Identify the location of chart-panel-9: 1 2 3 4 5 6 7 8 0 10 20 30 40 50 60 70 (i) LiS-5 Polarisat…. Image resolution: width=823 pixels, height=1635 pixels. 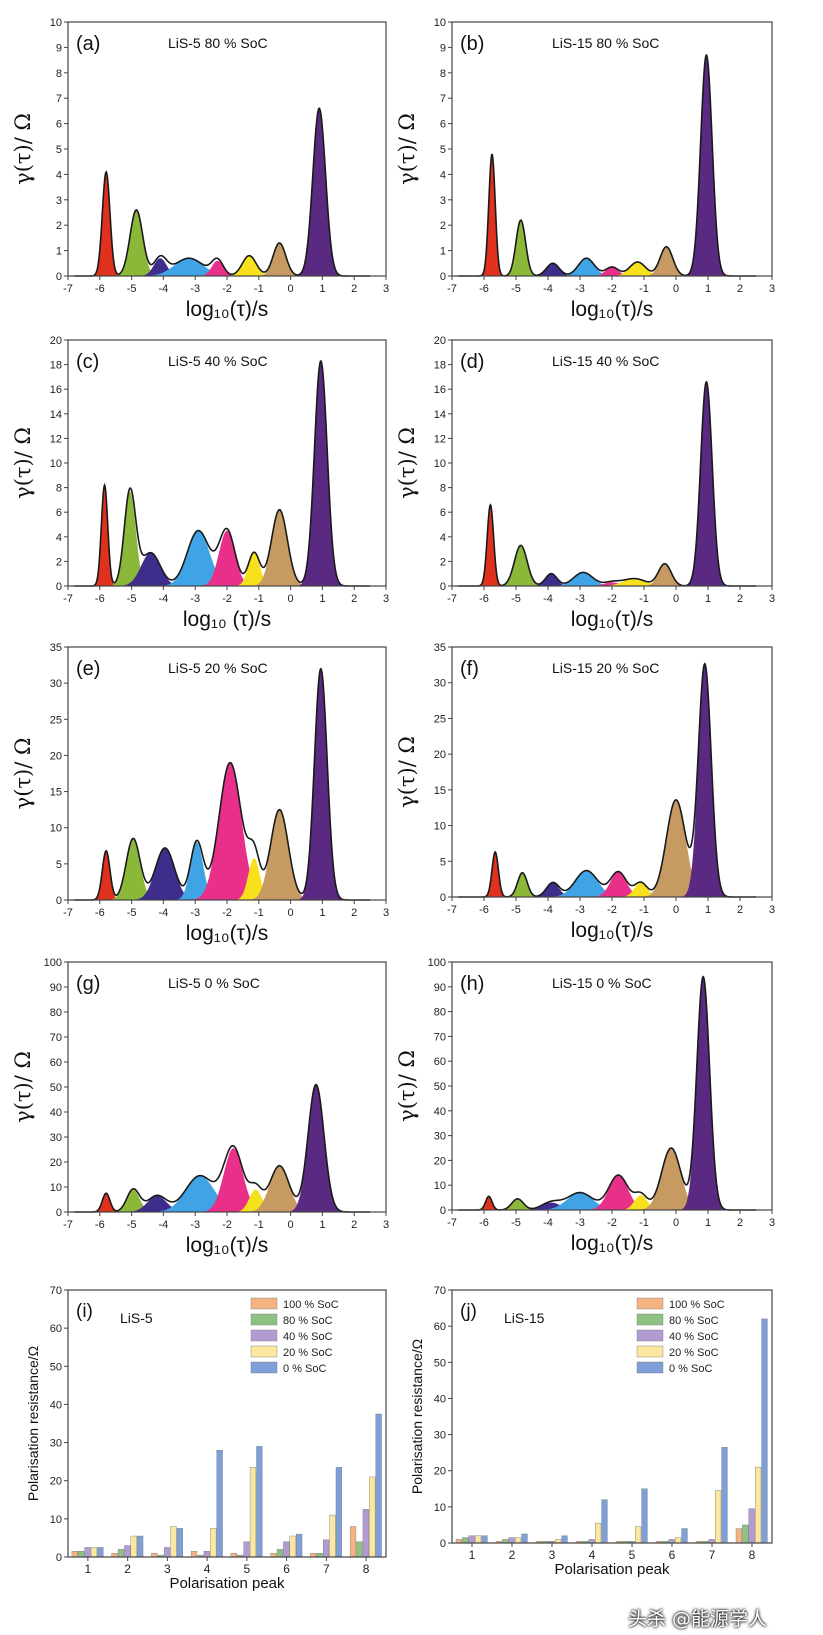
(206, 1438).